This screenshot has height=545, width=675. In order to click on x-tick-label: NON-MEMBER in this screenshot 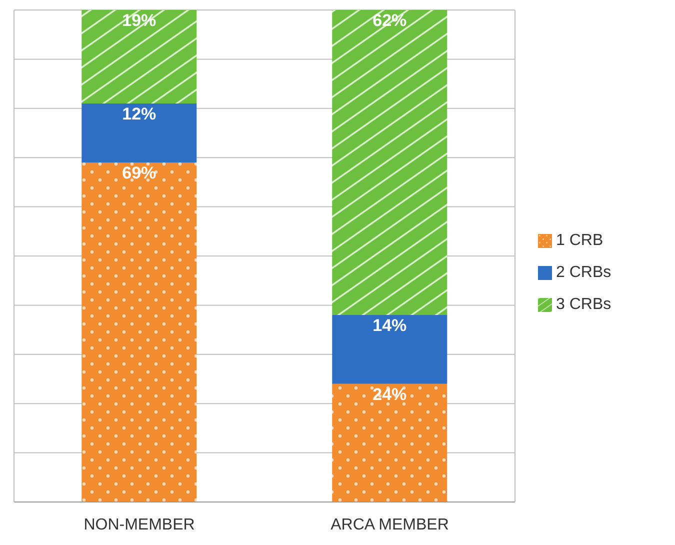, I will do `click(139, 525)`.